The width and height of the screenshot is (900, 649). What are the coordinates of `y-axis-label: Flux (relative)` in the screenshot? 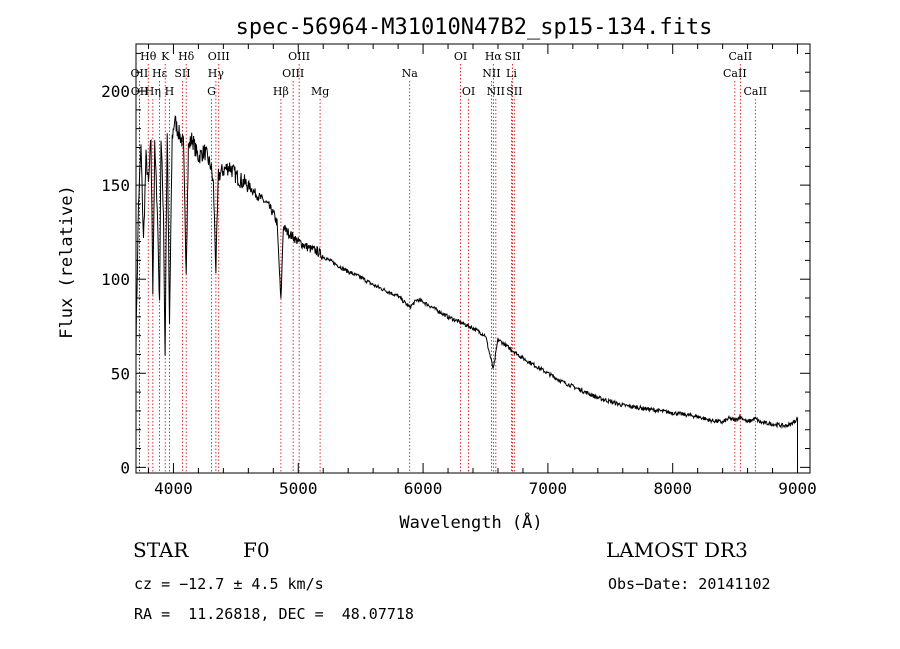 It's located at (67, 262).